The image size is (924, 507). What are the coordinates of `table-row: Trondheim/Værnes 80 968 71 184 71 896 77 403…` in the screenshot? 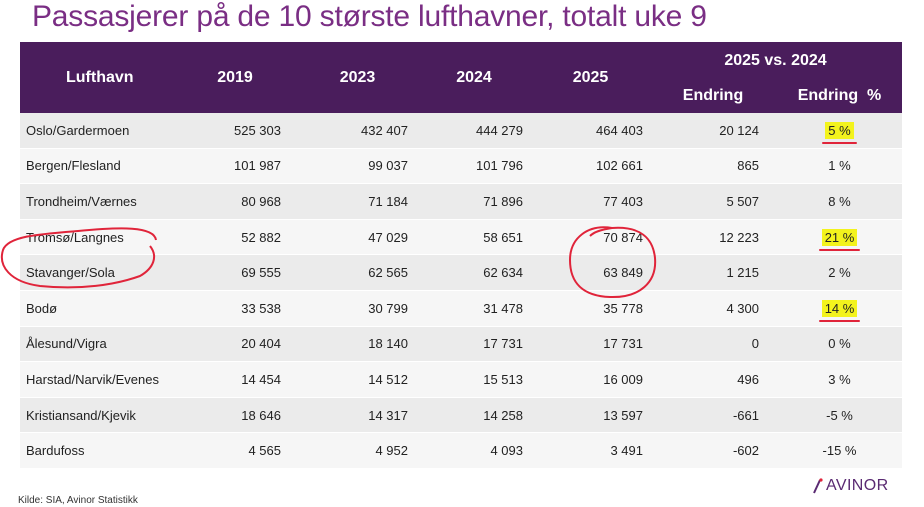 It's located at (461, 201).